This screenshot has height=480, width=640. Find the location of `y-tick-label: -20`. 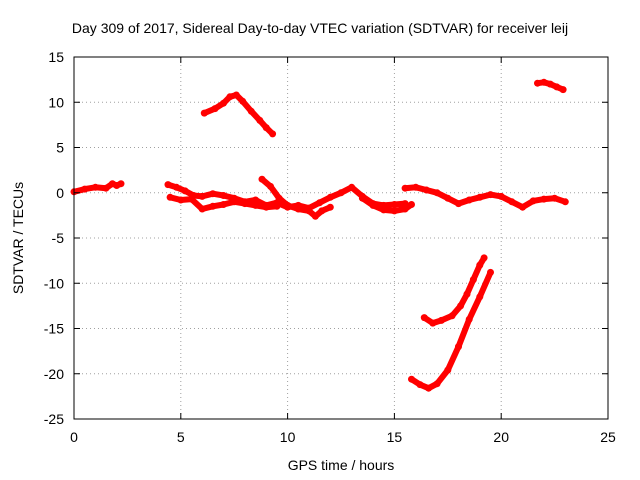

y-tick-label: -20 is located at coordinates (54, 374).